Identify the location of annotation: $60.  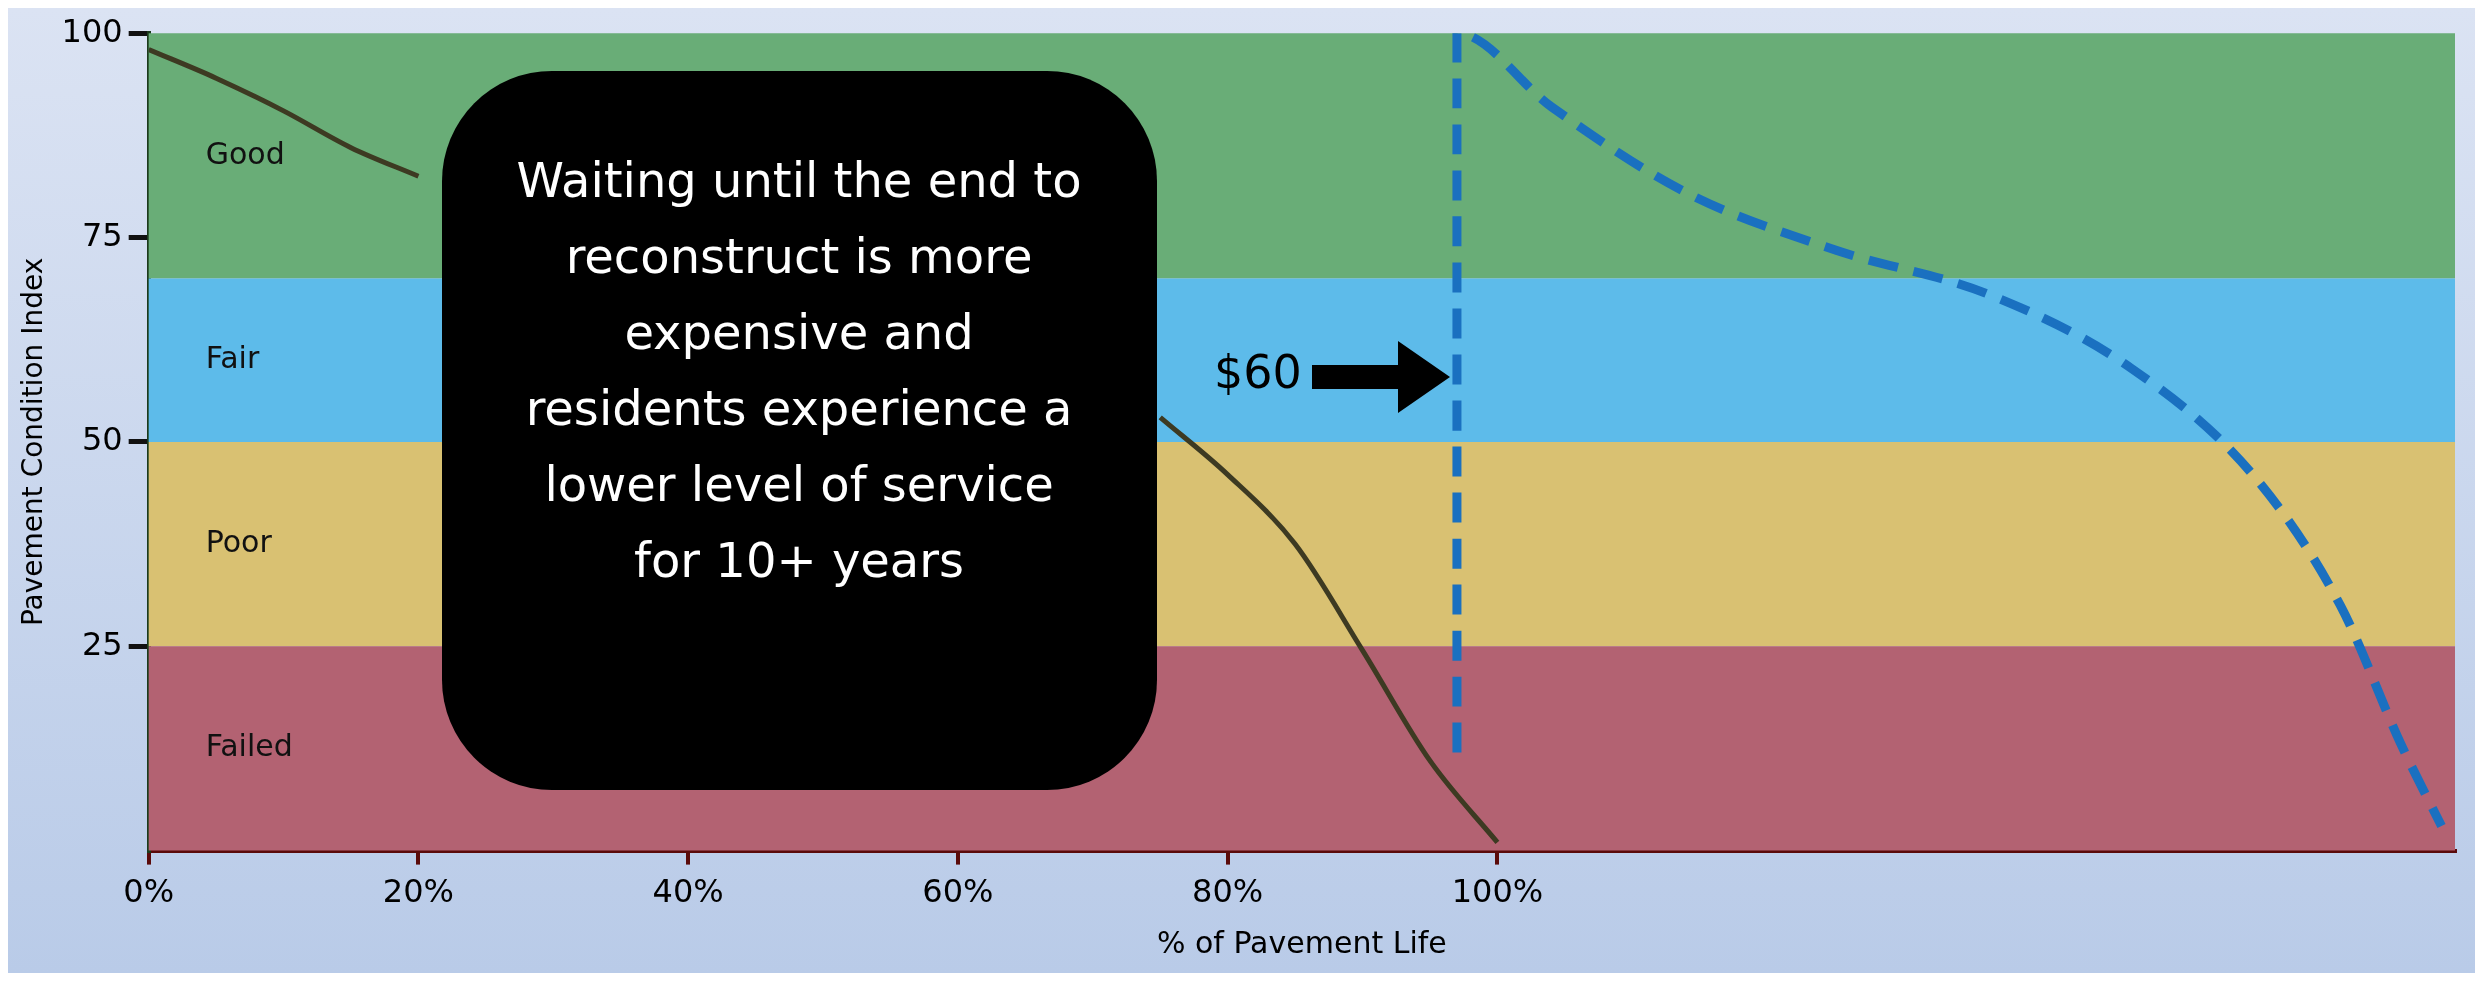
(1257, 372).